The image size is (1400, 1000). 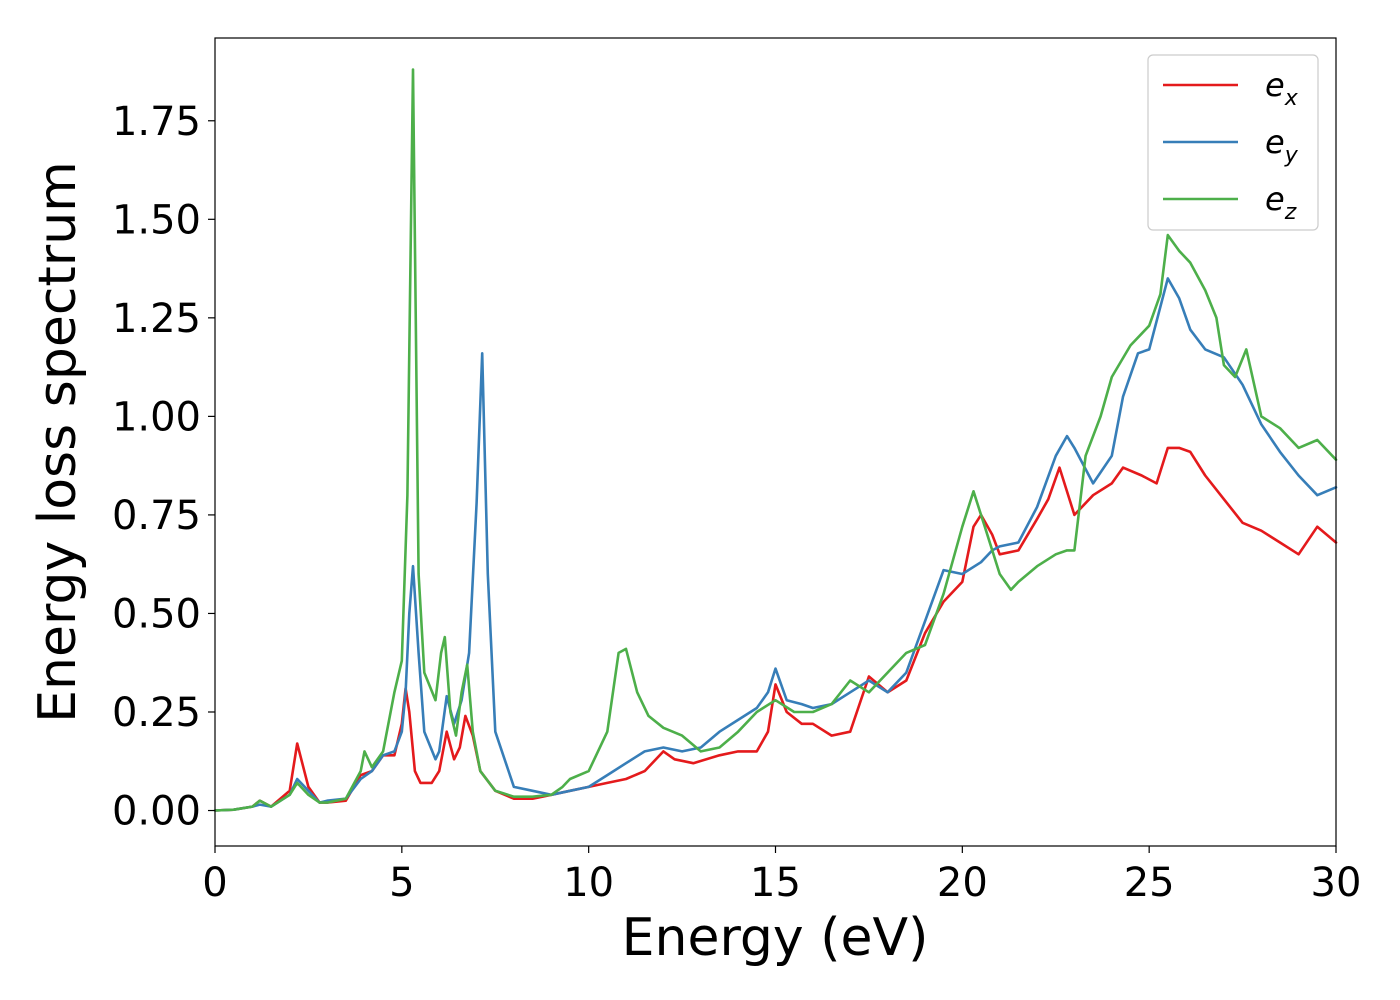 What do you see at coordinates (156, 417) in the screenshot?
I see `y-tick-label: 1.00` at bounding box center [156, 417].